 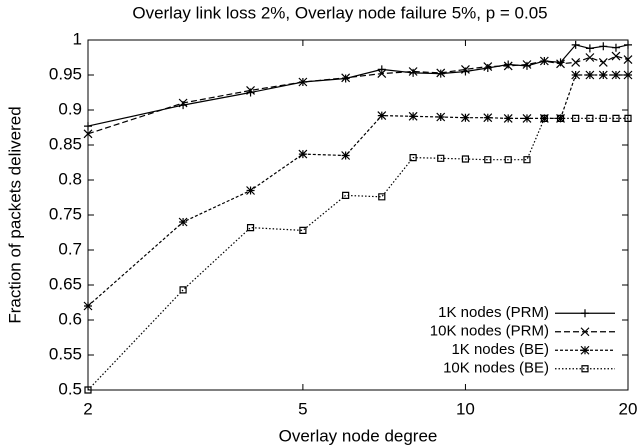 What do you see at coordinates (87, 408) in the screenshot?
I see `x-tick-label: 2` at bounding box center [87, 408].